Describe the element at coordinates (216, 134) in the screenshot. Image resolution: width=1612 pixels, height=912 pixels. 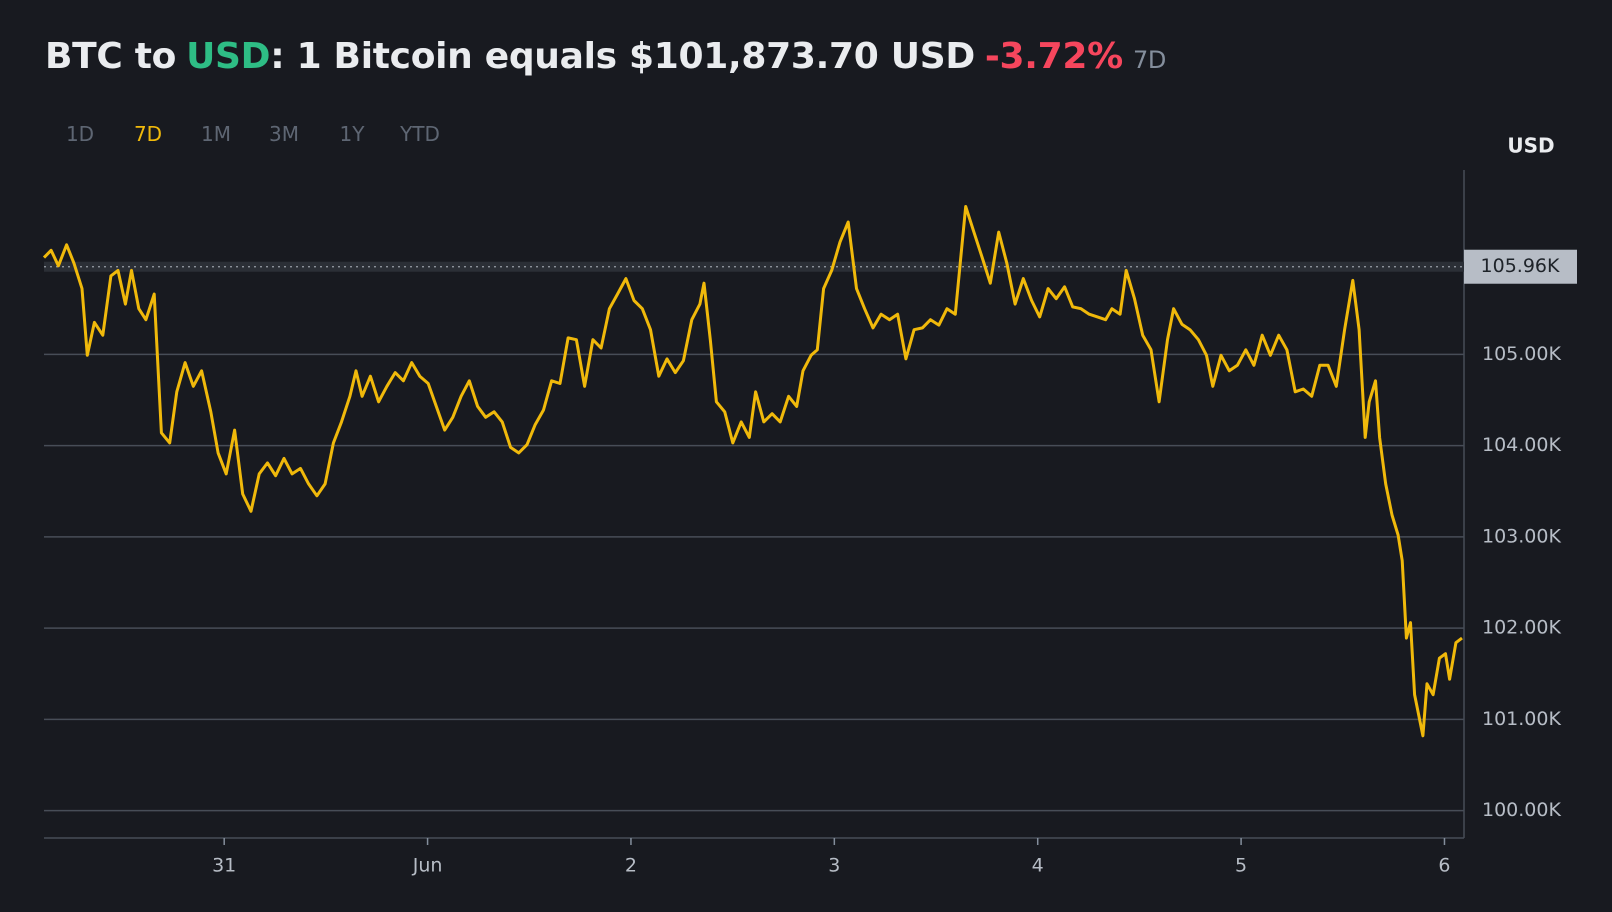
I see `range-tab: 1M` at that location.